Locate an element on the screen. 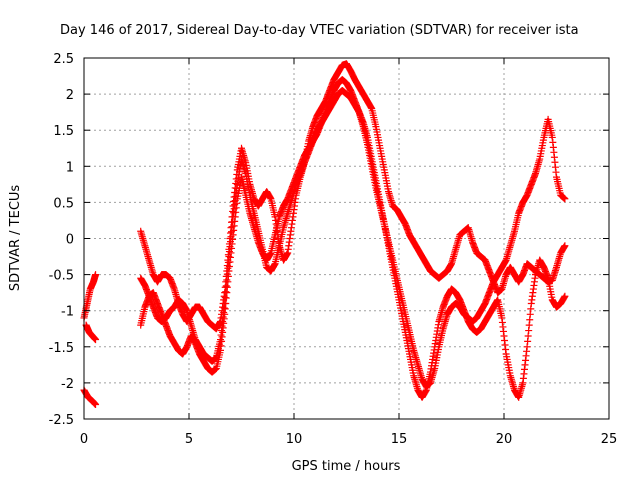 The width and height of the screenshot is (640, 484). y-tick-label: 1 is located at coordinates (70, 167).